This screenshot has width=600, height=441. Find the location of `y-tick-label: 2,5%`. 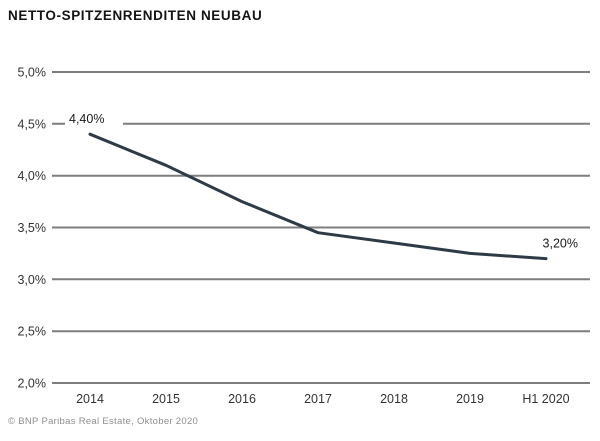

y-tick-label: 2,5% is located at coordinates (32, 332).